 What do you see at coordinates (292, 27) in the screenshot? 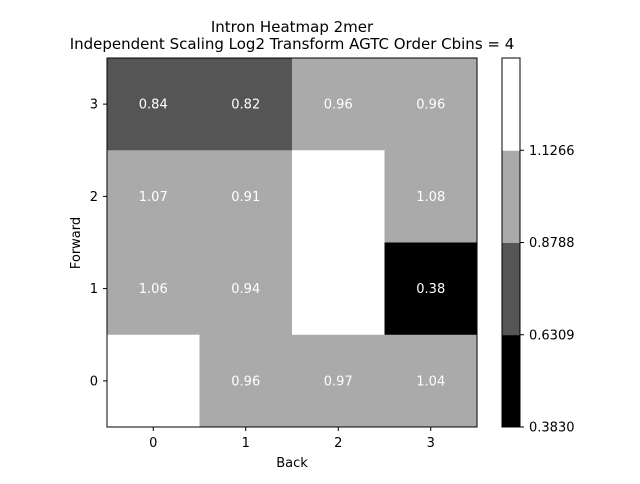
I see `chart-title: Intron Heatmap 2mer` at bounding box center [292, 27].